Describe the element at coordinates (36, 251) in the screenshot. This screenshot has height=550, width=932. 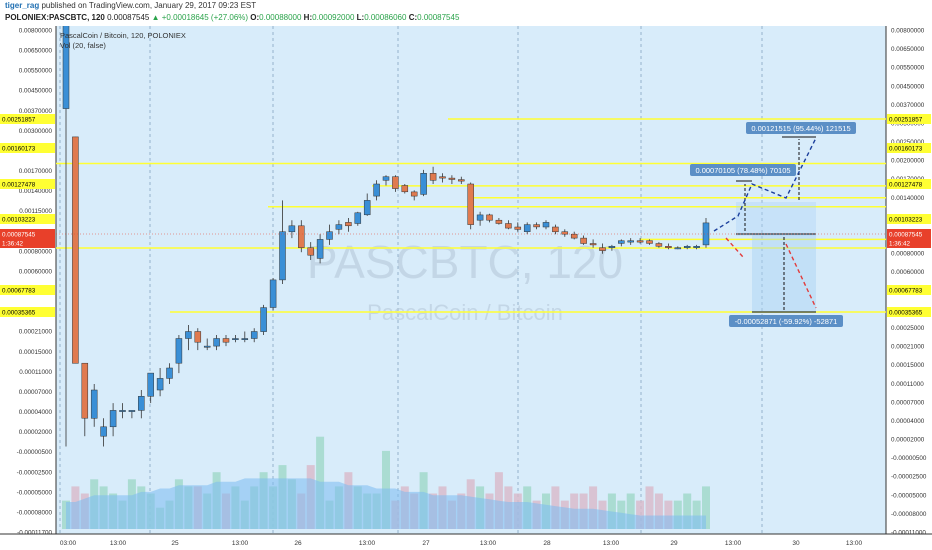
I see `price-tick-left: 0.00080000` at that location.